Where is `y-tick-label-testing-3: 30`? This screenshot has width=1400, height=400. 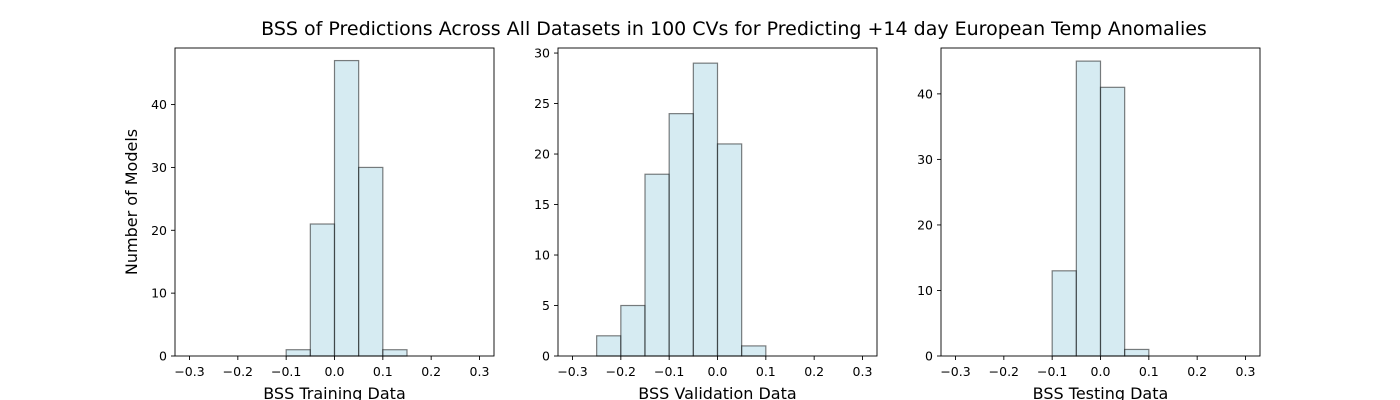 y-tick-label-testing-3: 30 is located at coordinates (925, 159).